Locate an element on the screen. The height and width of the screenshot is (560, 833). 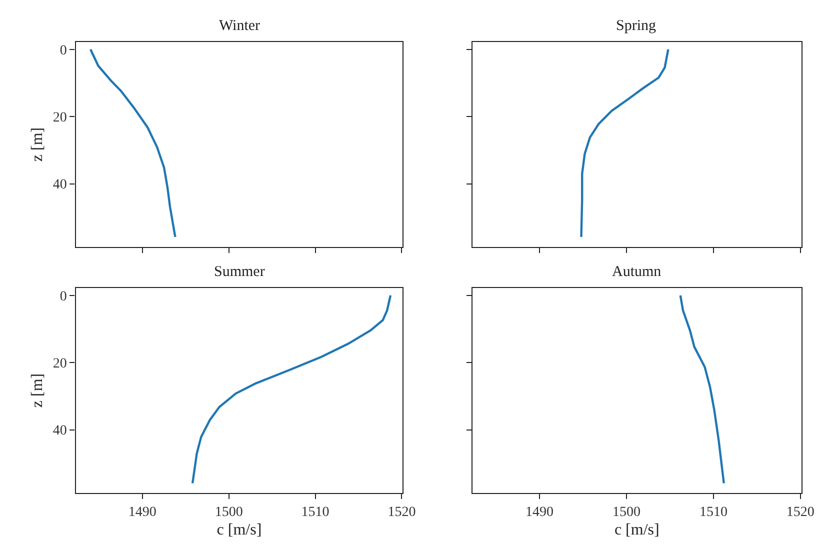
chart-title: Spring is located at coordinates (636, 26).